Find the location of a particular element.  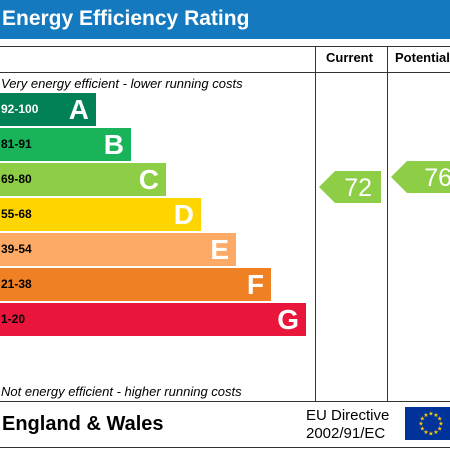

directive-line-1: EU Directive is located at coordinates (348, 415).